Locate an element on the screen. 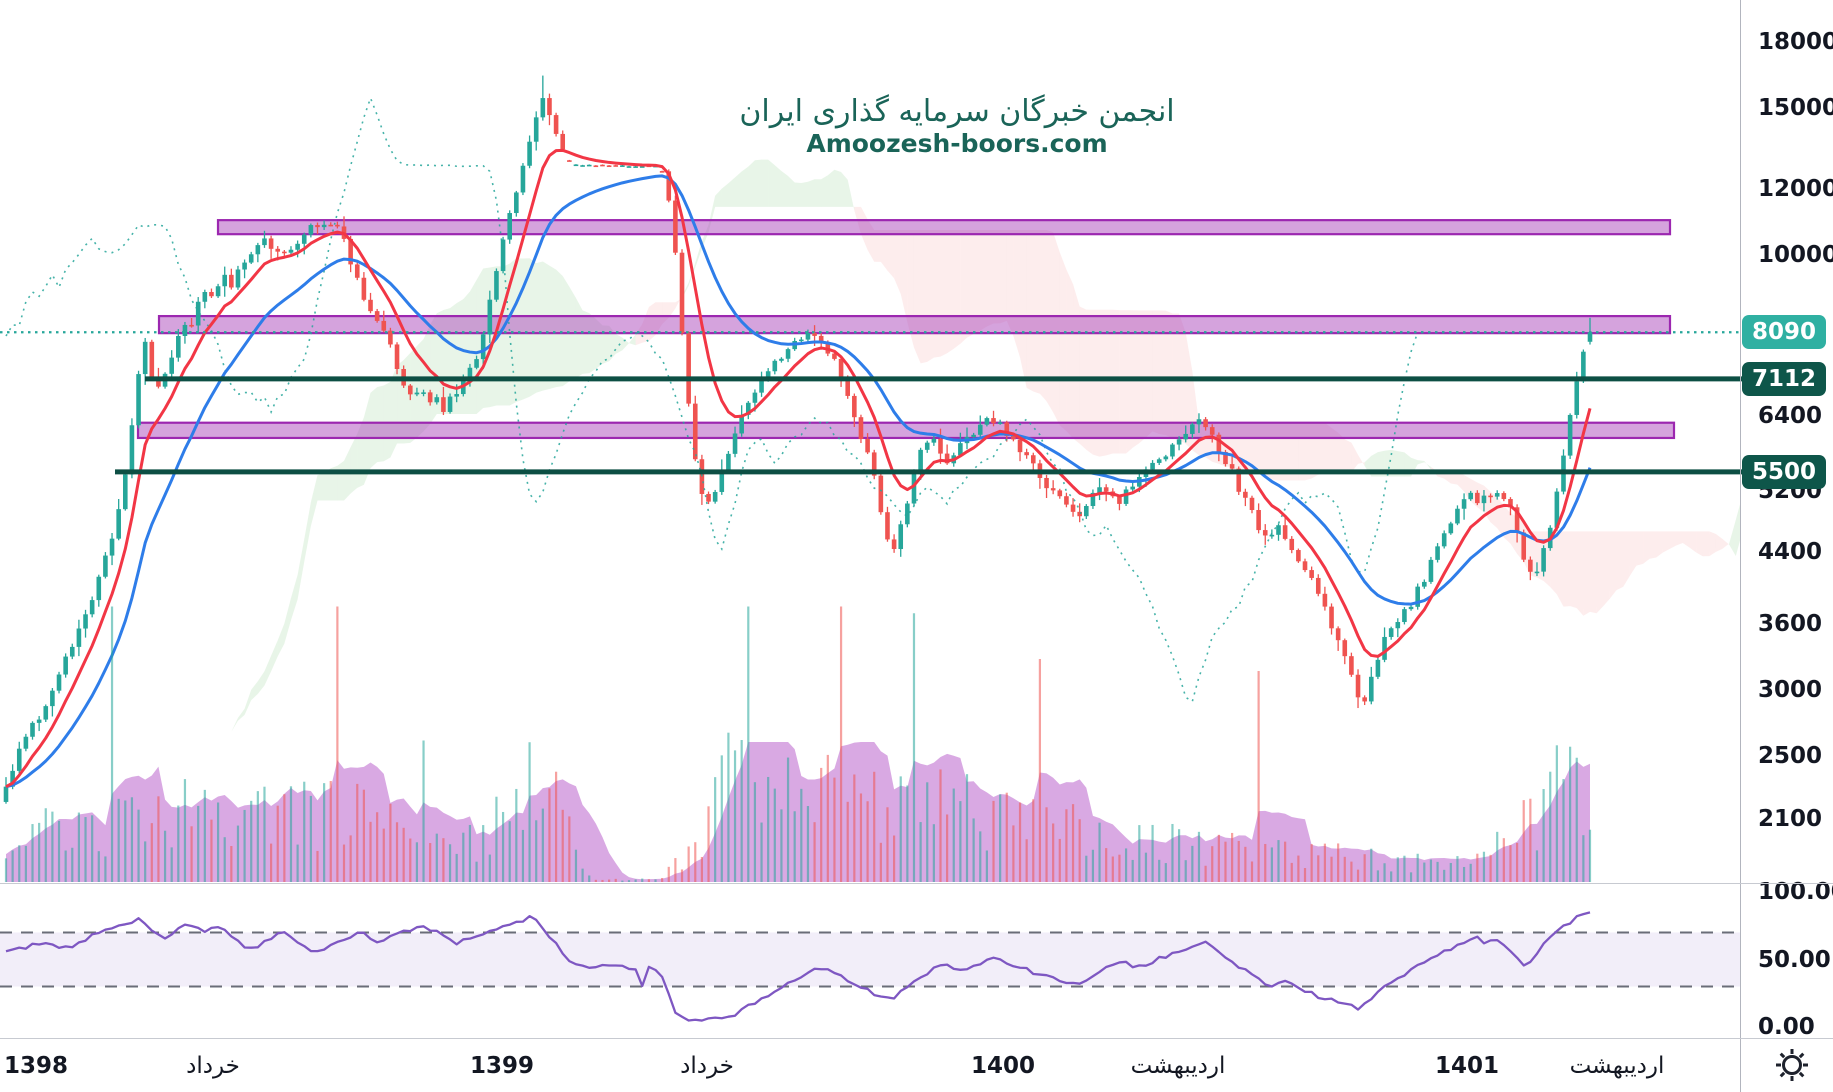 The width and height of the screenshot is (1833, 1092). price-axis-label: 12000 is located at coordinates (1795, 188).